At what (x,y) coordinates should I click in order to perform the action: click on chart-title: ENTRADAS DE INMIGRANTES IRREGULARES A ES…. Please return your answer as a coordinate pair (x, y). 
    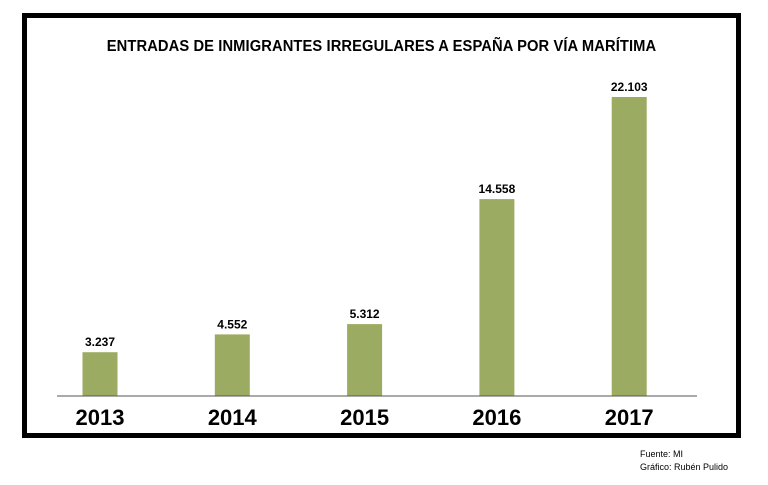
    Looking at the image, I should click on (381, 46).